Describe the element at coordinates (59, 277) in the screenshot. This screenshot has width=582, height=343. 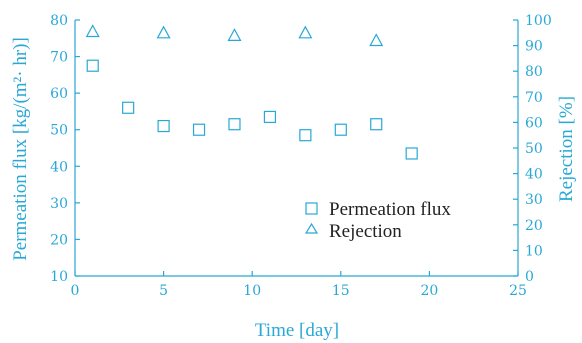
I see `y-left-tick-label: 10` at that location.